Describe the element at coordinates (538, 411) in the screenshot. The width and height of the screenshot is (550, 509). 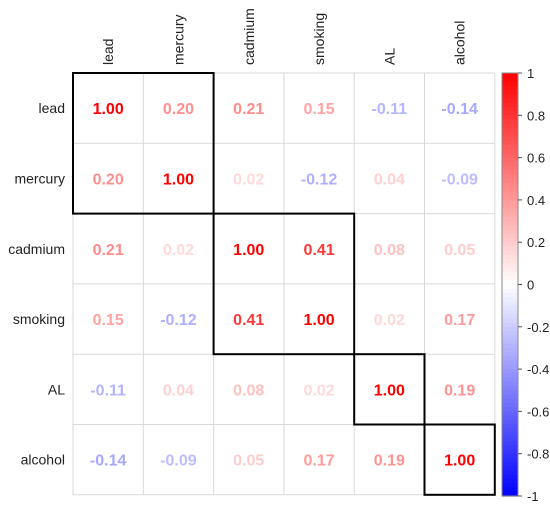
I see `colorbar-tick-label: -0.6` at that location.